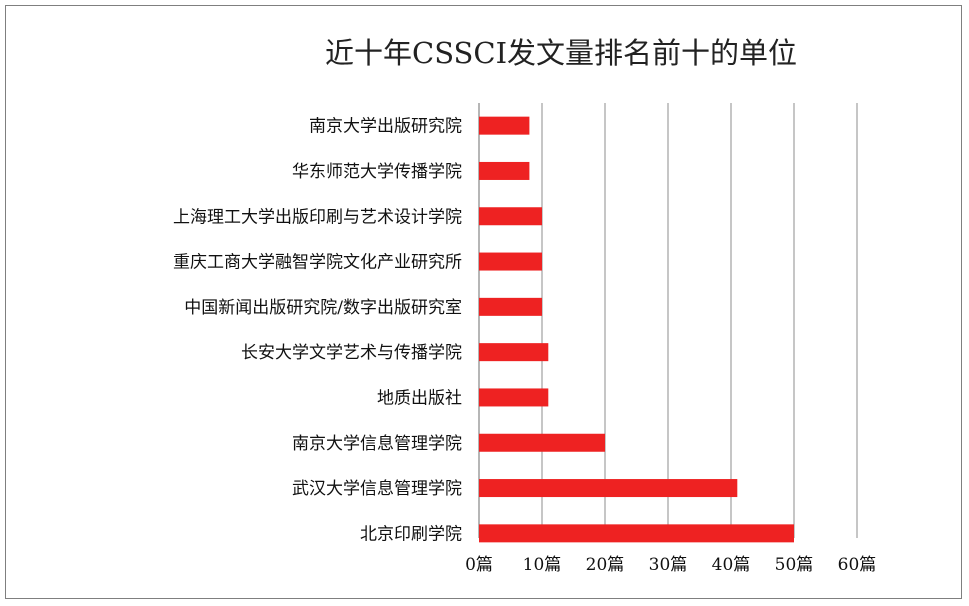 The image size is (969, 606). I want to click on x-tick-label: 30篇, so click(668, 565).